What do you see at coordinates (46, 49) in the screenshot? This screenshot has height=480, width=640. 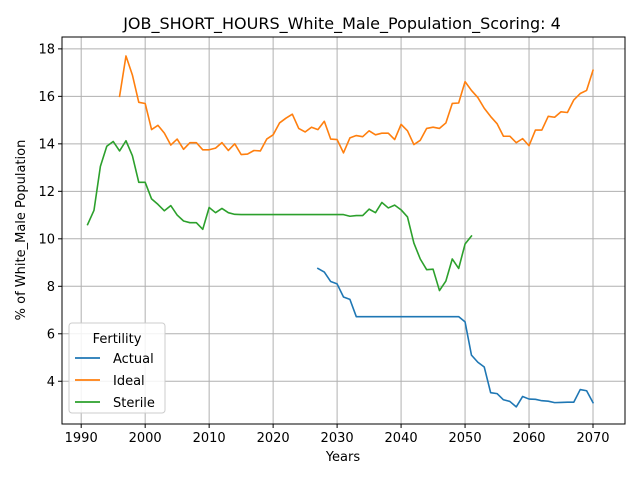 I see `y-tick-label: 18` at bounding box center [46, 49].